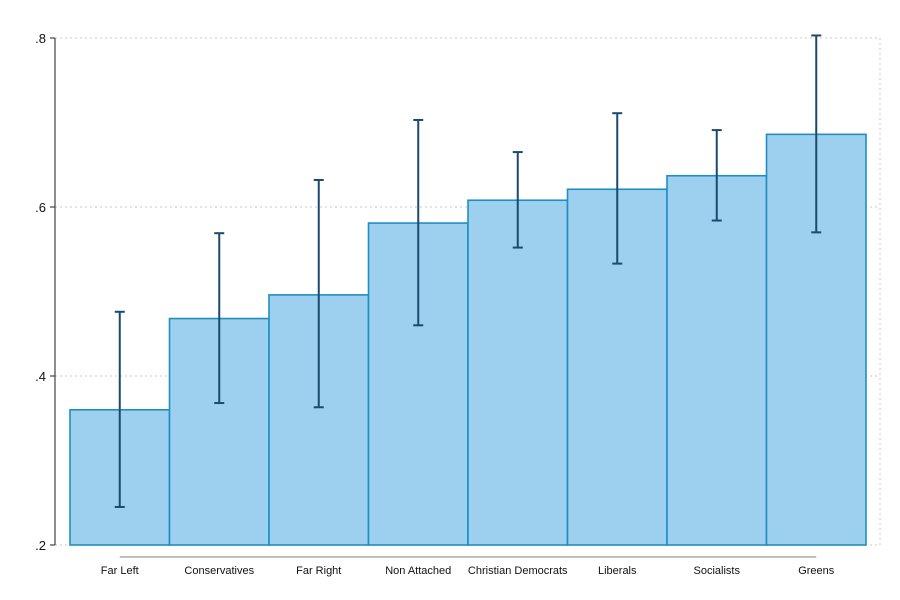 This screenshot has height=600, width=900. I want to click on y-tick-label: .6, so click(40, 207).